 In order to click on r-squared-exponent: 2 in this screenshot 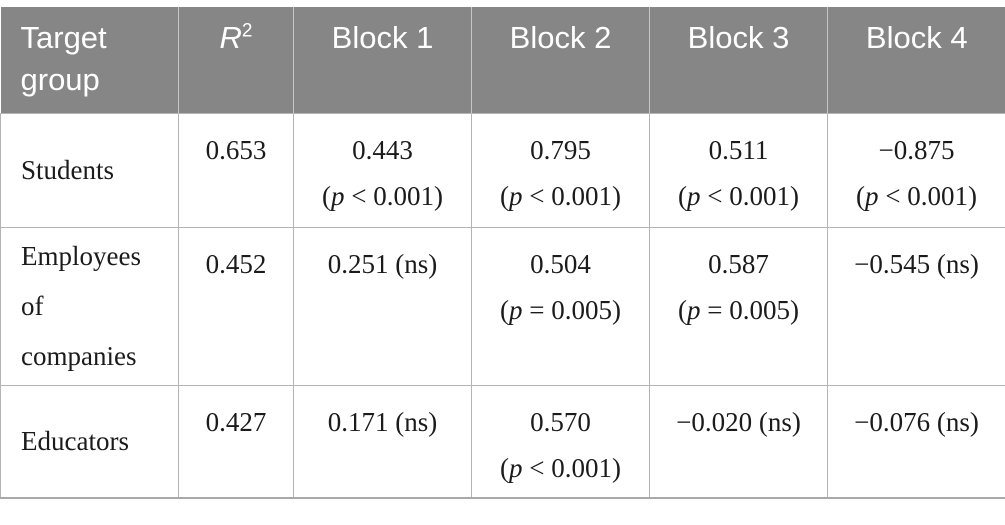, I will do `click(247, 31)`.